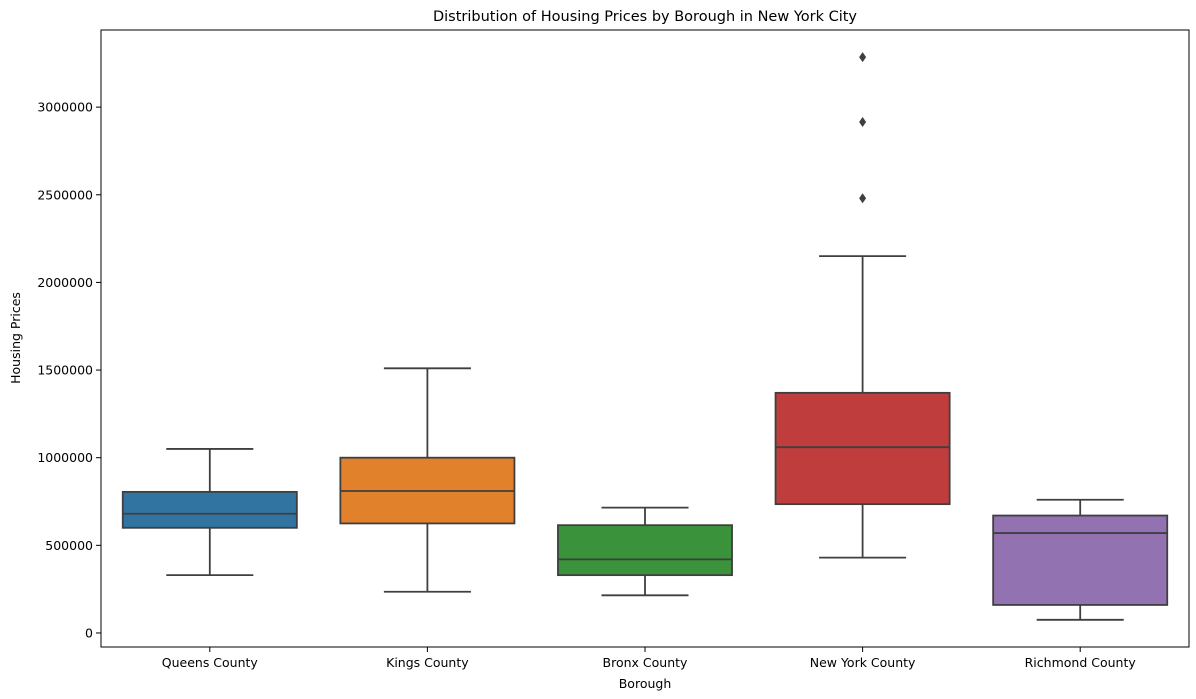 This screenshot has width=1196, height=699. I want to click on x-tick-label: Richmond County, so click(1081, 662).